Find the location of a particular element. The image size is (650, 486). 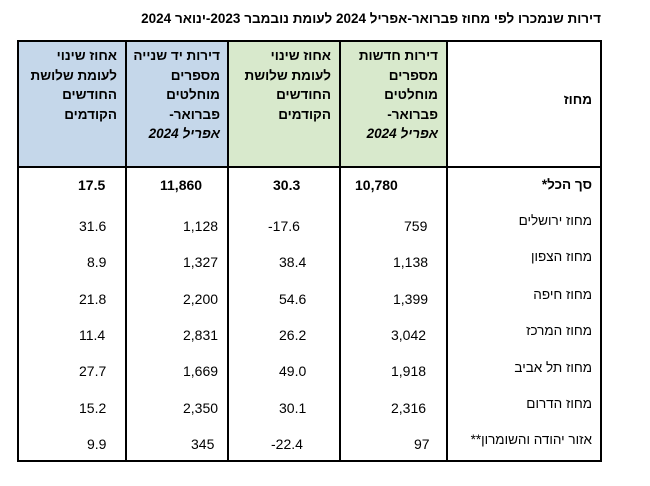

row-district: מחוז הצפון is located at coordinates (561, 256).